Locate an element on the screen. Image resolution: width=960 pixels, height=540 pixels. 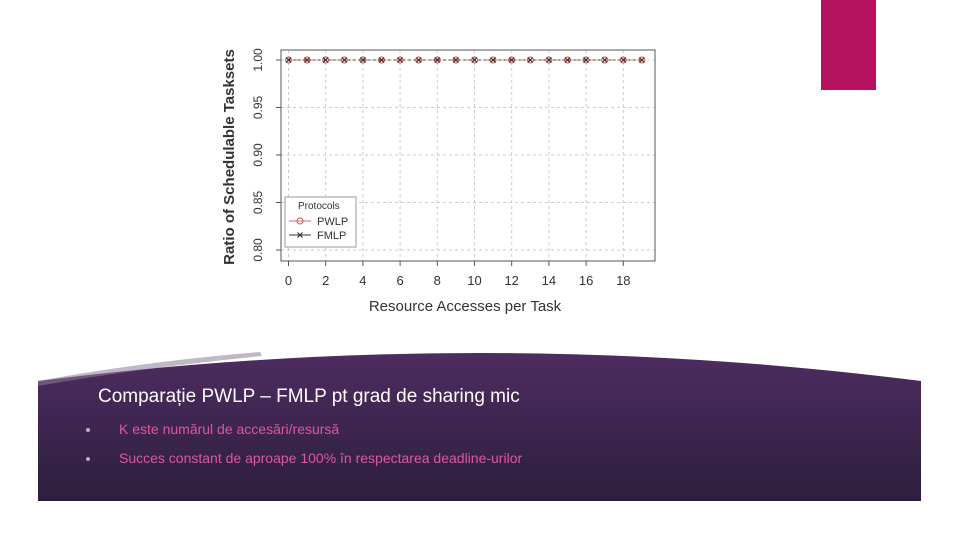
chart-legend: Protocols PWLP FMLP is located at coordinates (320, 222).